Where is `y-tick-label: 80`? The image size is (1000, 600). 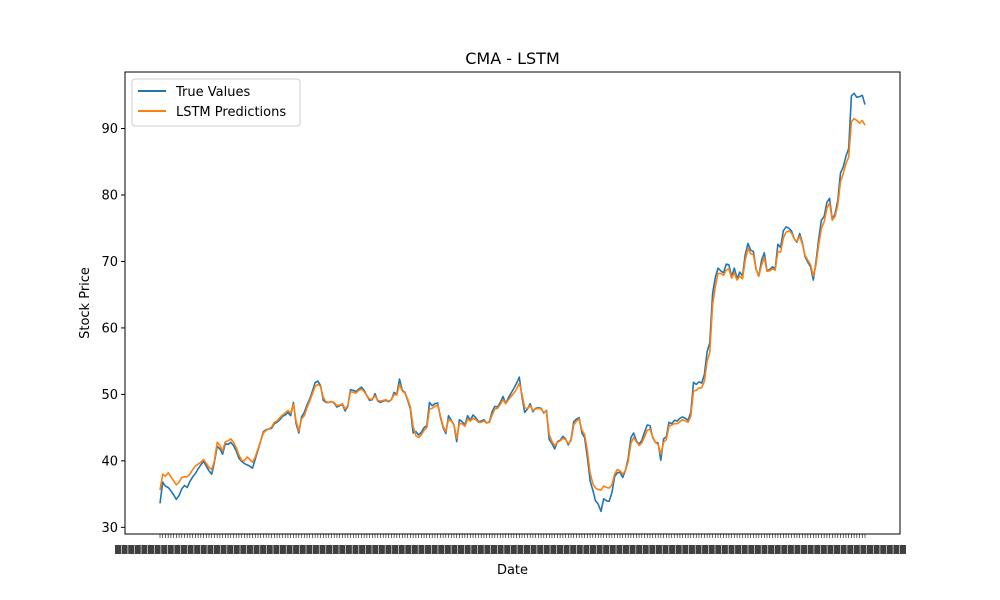 y-tick-label: 80 is located at coordinates (109, 195).